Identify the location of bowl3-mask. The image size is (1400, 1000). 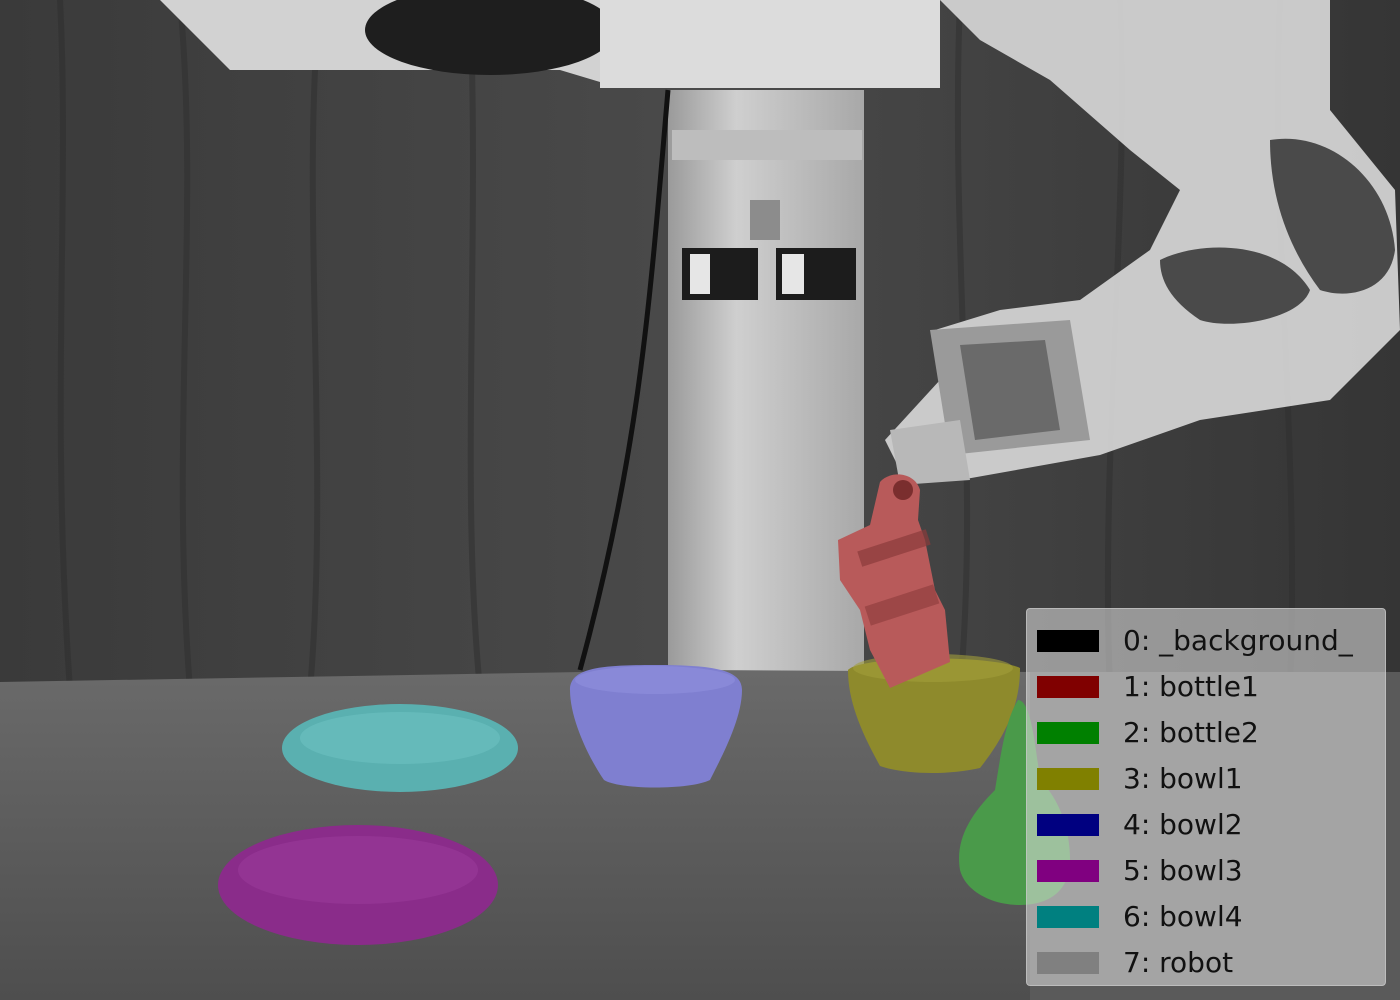
(358, 885).